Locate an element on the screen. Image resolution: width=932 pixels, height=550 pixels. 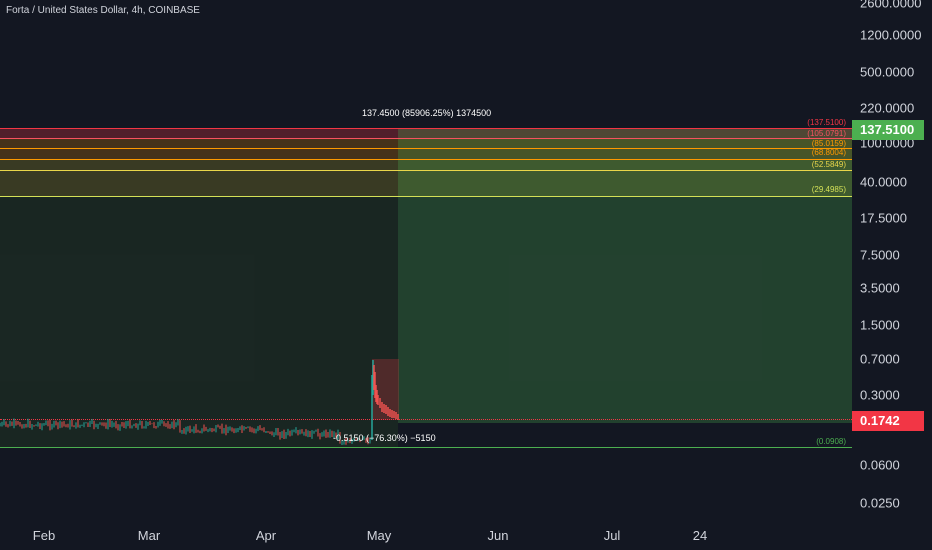
price-label: 0.0600 is located at coordinates (880, 465).